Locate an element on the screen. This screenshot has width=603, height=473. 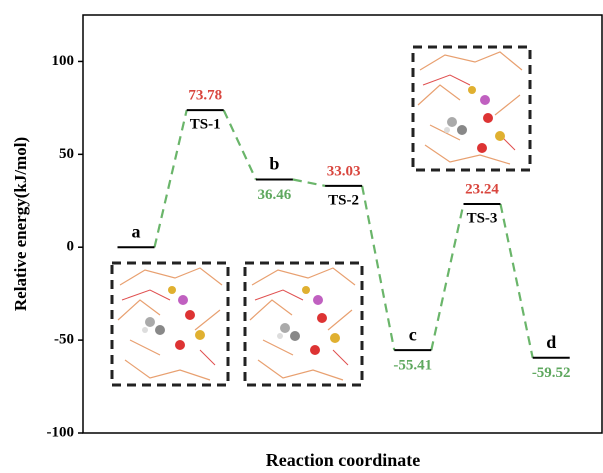
level-name: TS-2 is located at coordinates (343, 200).